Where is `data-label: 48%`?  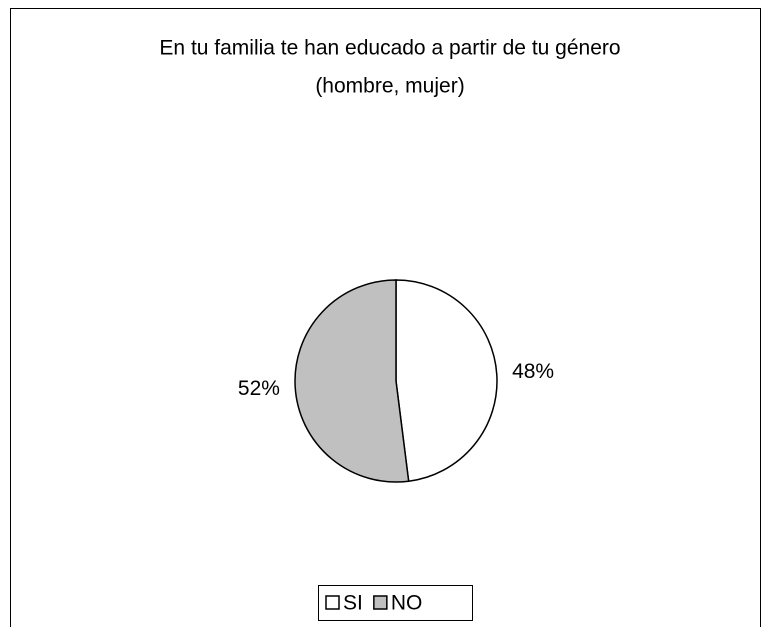 data-label: 48% is located at coordinates (533, 371).